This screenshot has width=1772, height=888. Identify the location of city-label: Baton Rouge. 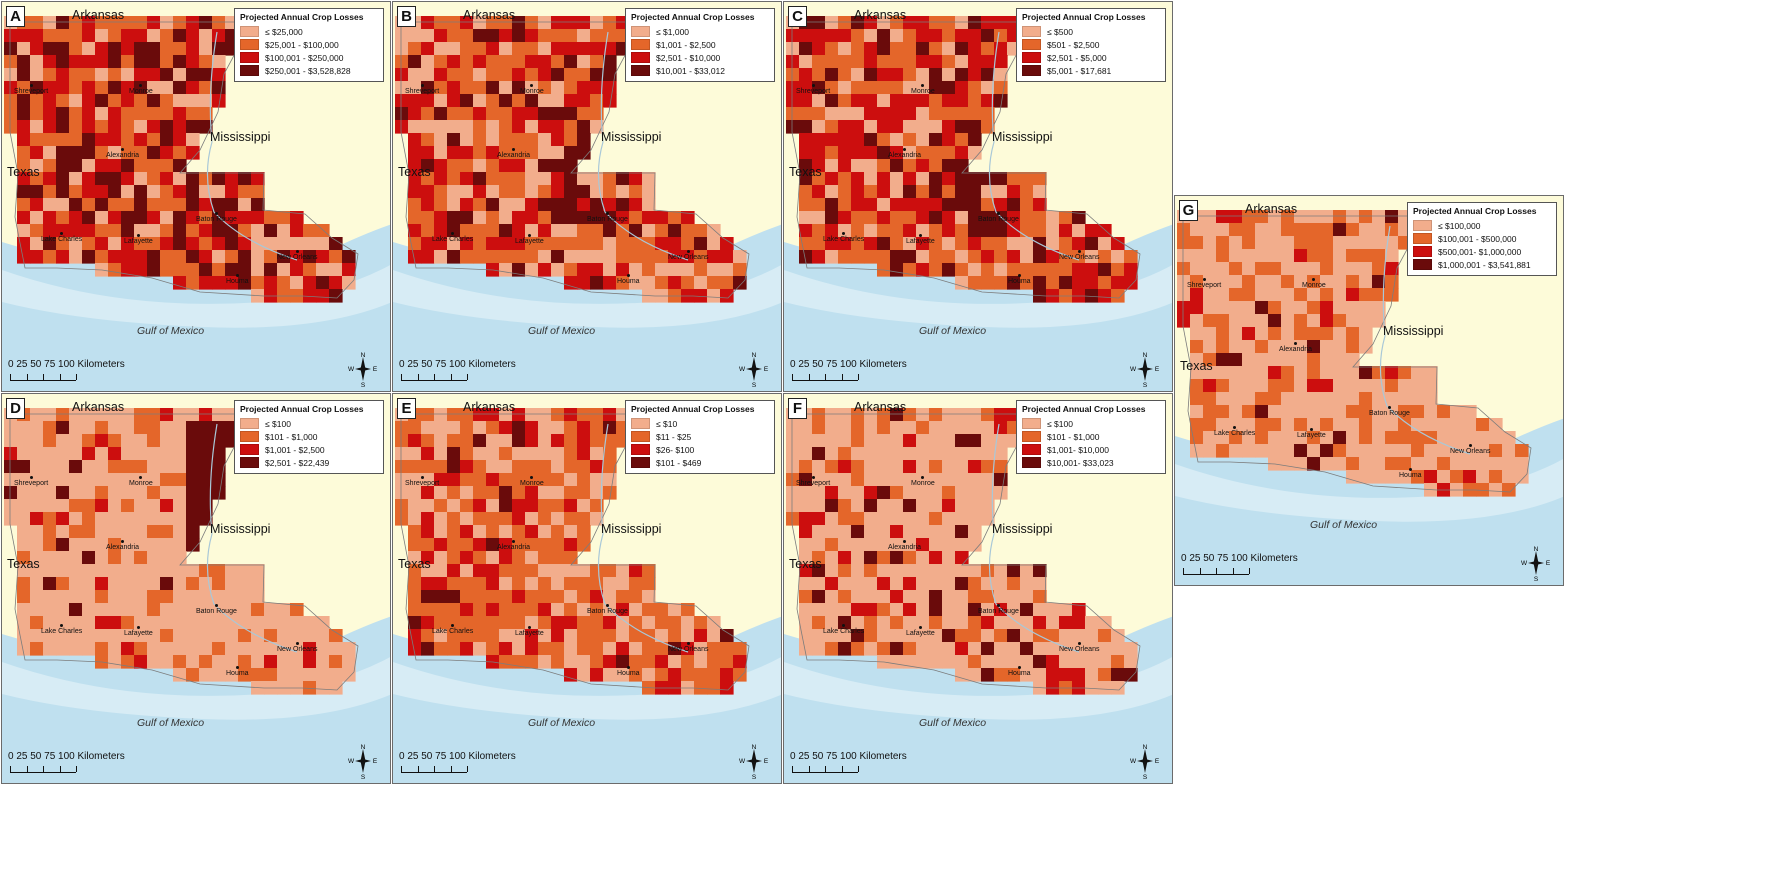
(607, 609).